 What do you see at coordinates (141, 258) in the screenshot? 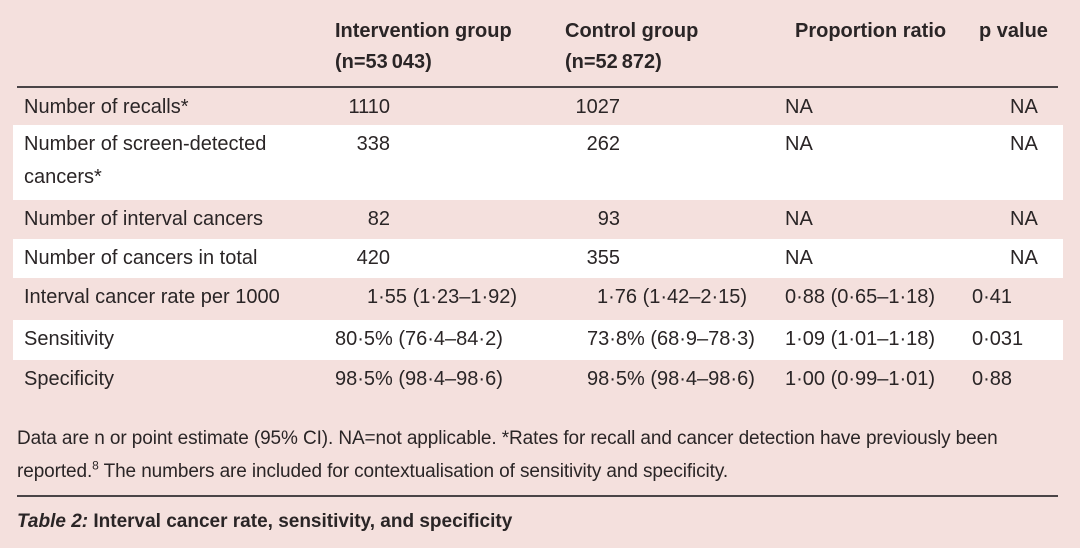
I see `row-label: Number of cancers in total` at bounding box center [141, 258].